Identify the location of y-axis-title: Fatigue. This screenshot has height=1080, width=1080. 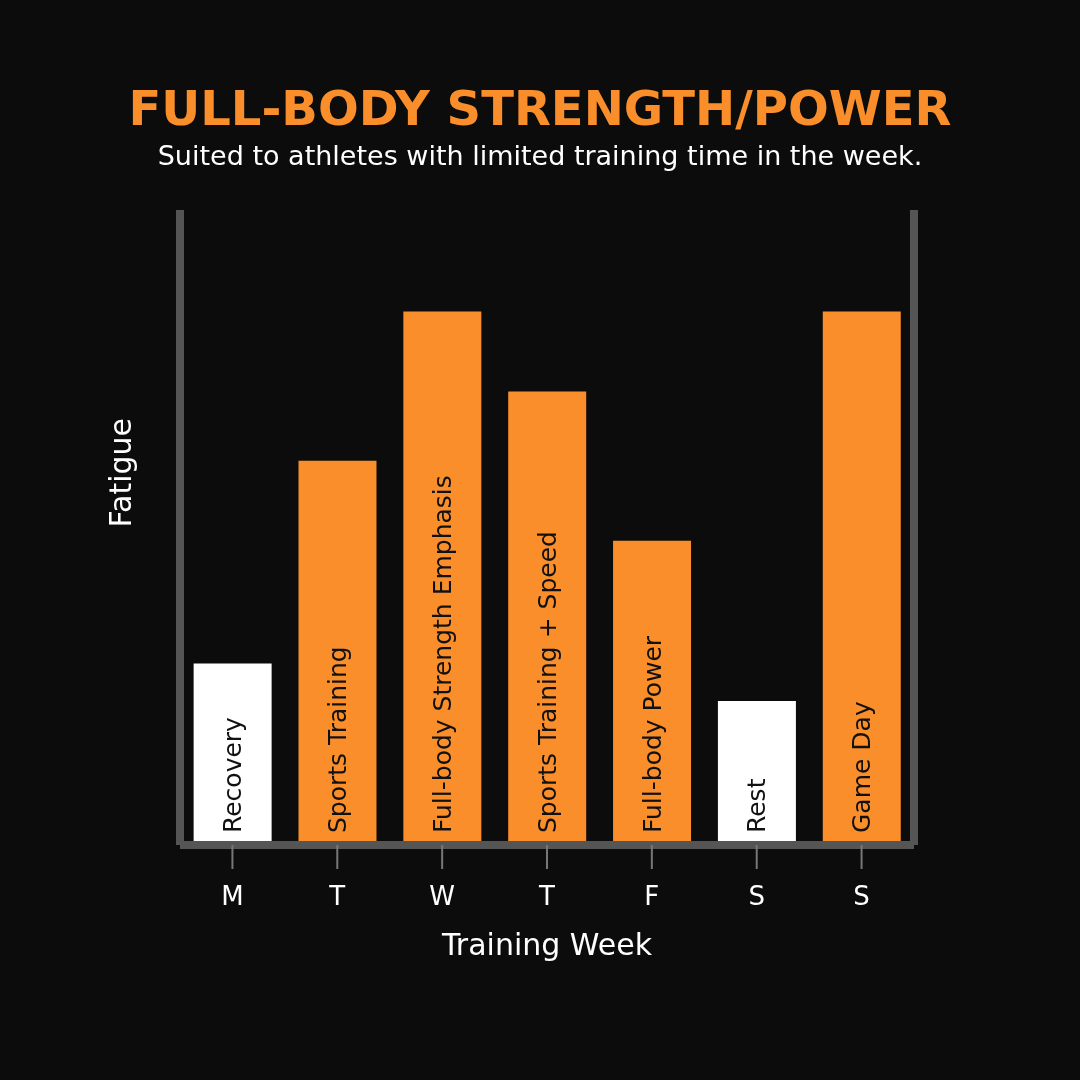
(120, 473).